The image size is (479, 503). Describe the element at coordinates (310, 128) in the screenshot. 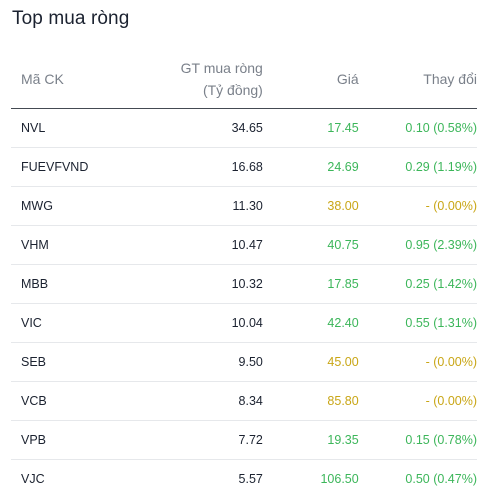

I see `price: 17.45` at that location.